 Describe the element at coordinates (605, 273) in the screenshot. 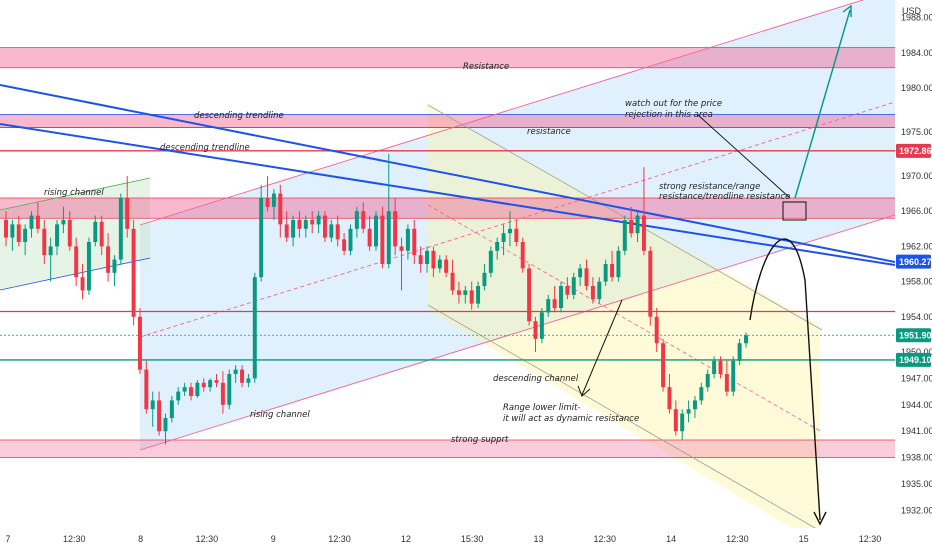

I see `candle-94-body` at that location.